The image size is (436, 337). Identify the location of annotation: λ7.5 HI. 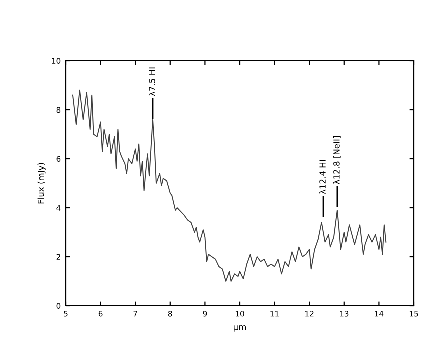
(152, 82).